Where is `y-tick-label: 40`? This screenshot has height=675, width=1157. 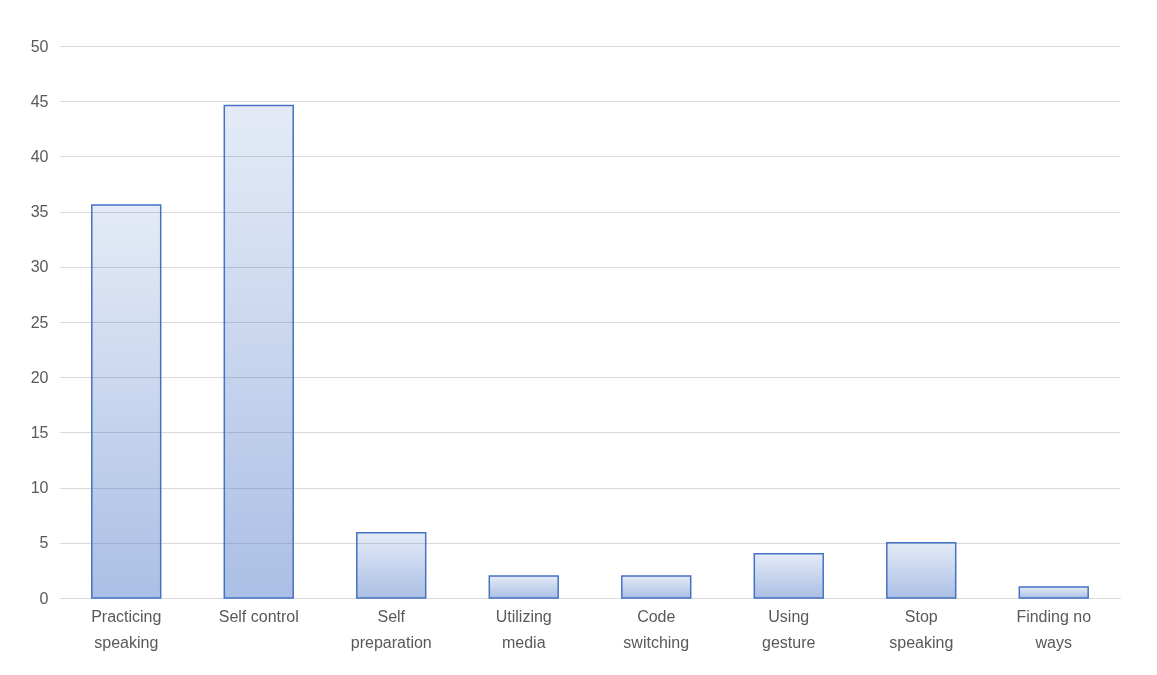
y-tick-label: 40 is located at coordinates (39, 156).